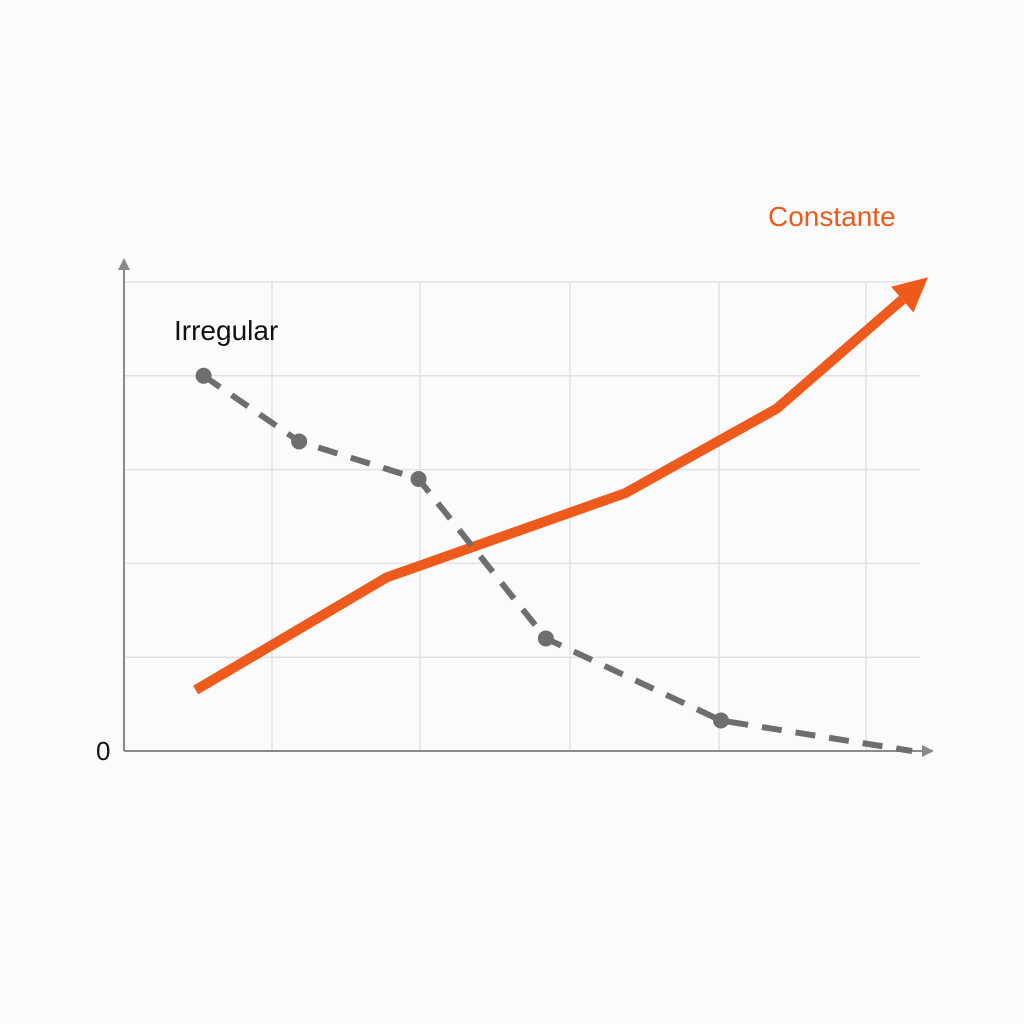 The width and height of the screenshot is (1024, 1024). I want to click on series-label-constante: Constante, so click(832, 216).